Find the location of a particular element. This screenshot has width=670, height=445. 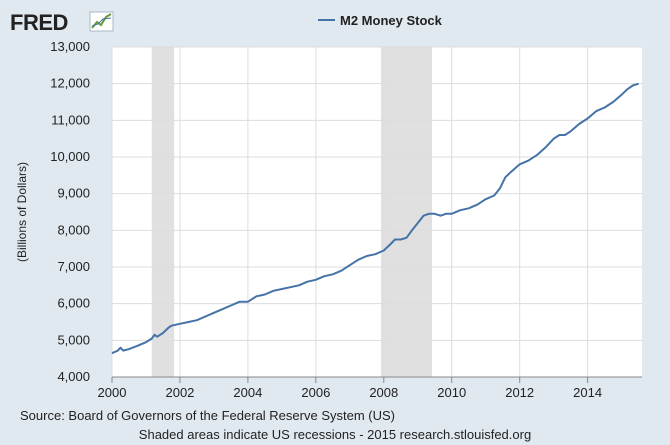

y-tick-label: 13,000 is located at coordinates (70, 46).